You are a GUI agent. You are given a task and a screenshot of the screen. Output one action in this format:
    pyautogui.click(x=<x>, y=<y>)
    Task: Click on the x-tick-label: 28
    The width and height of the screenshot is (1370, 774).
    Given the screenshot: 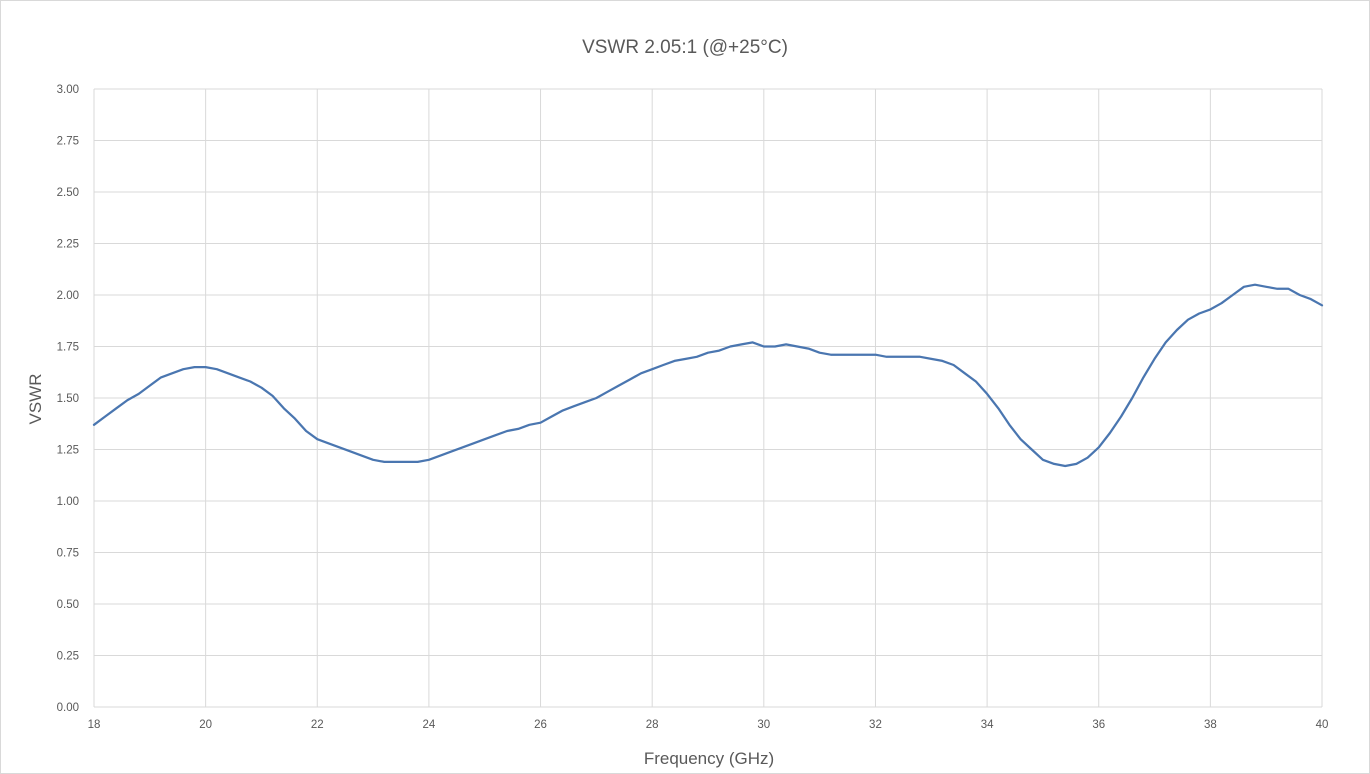 What is the action you would take?
    pyautogui.click(x=652, y=725)
    